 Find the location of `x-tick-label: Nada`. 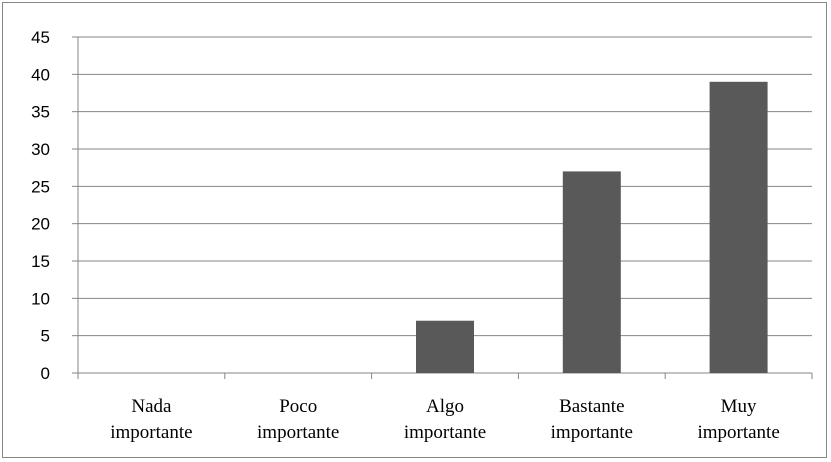

x-tick-label: Nada is located at coordinates (151, 406).